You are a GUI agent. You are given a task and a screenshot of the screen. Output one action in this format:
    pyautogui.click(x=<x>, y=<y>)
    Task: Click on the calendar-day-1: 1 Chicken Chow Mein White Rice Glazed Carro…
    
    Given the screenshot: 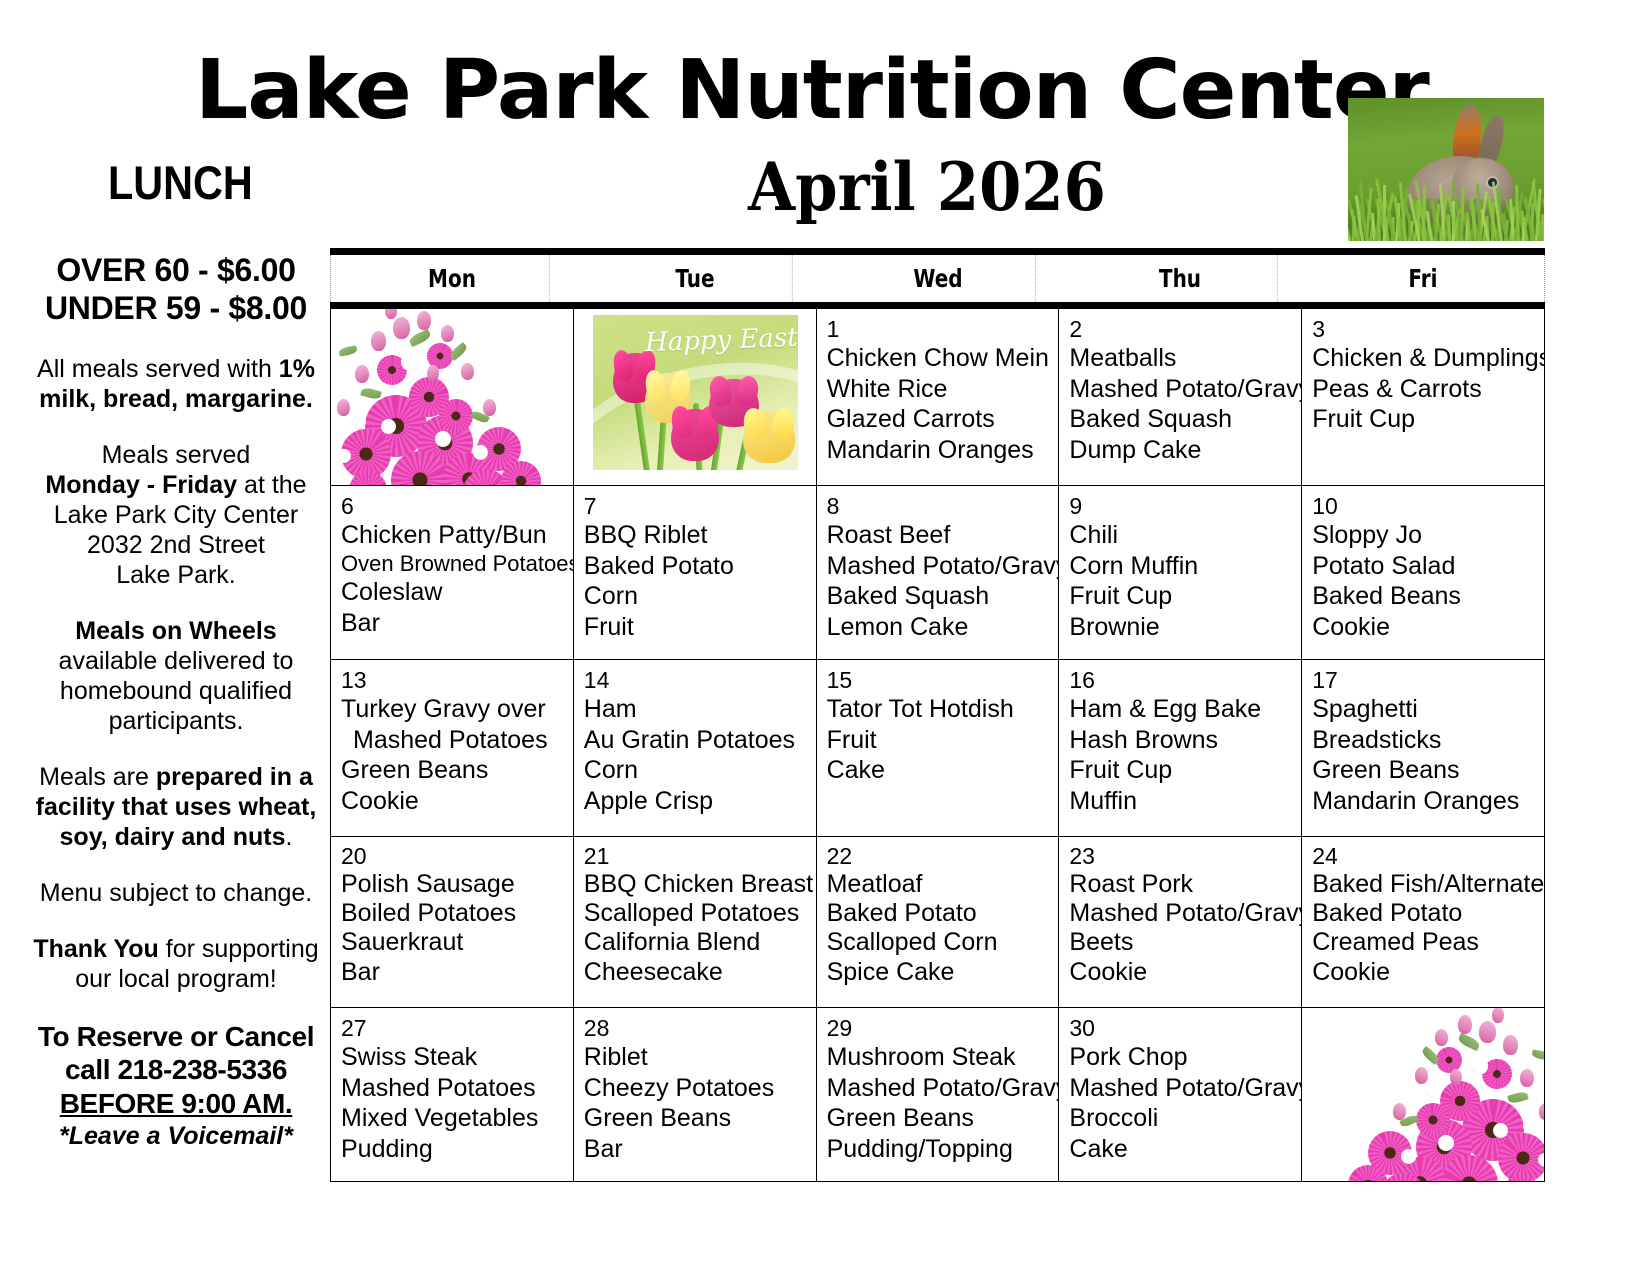 What is the action you would take?
    pyautogui.click(x=938, y=397)
    